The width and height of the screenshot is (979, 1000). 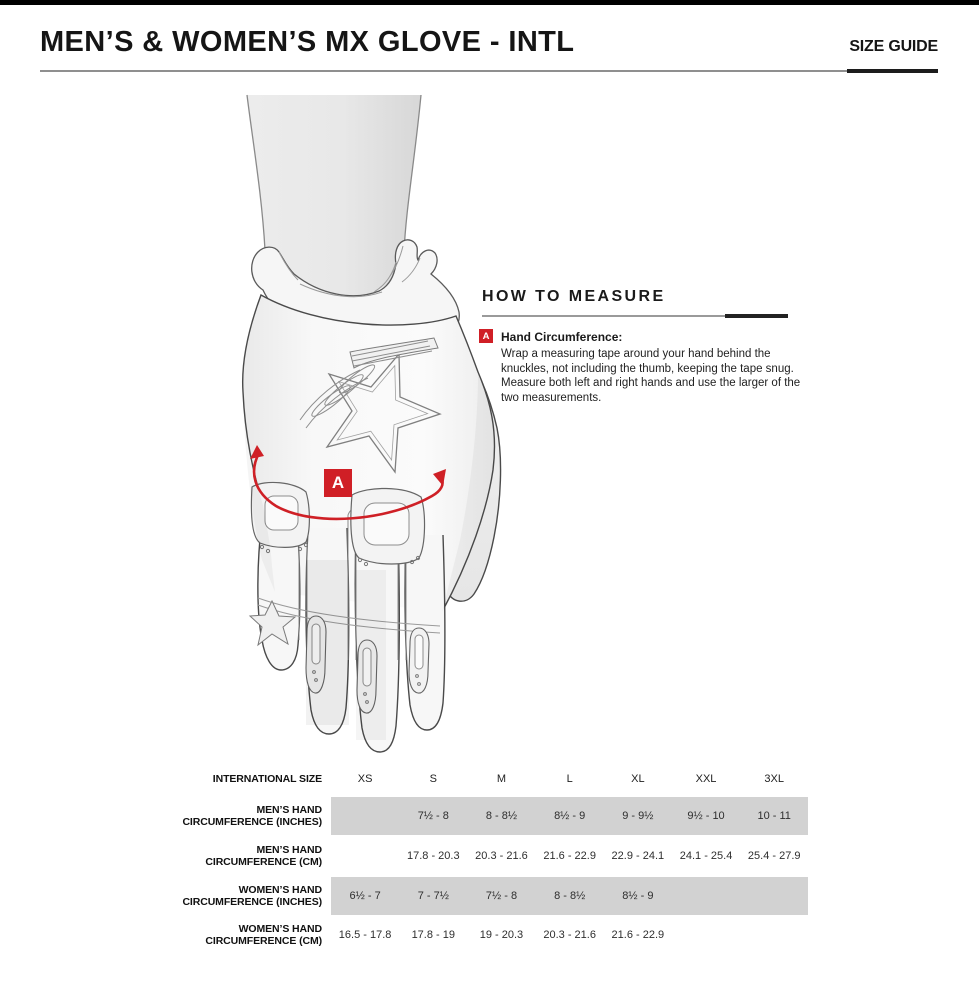 What do you see at coordinates (486, 336) in the screenshot?
I see `measure-point-a-badge: A` at bounding box center [486, 336].